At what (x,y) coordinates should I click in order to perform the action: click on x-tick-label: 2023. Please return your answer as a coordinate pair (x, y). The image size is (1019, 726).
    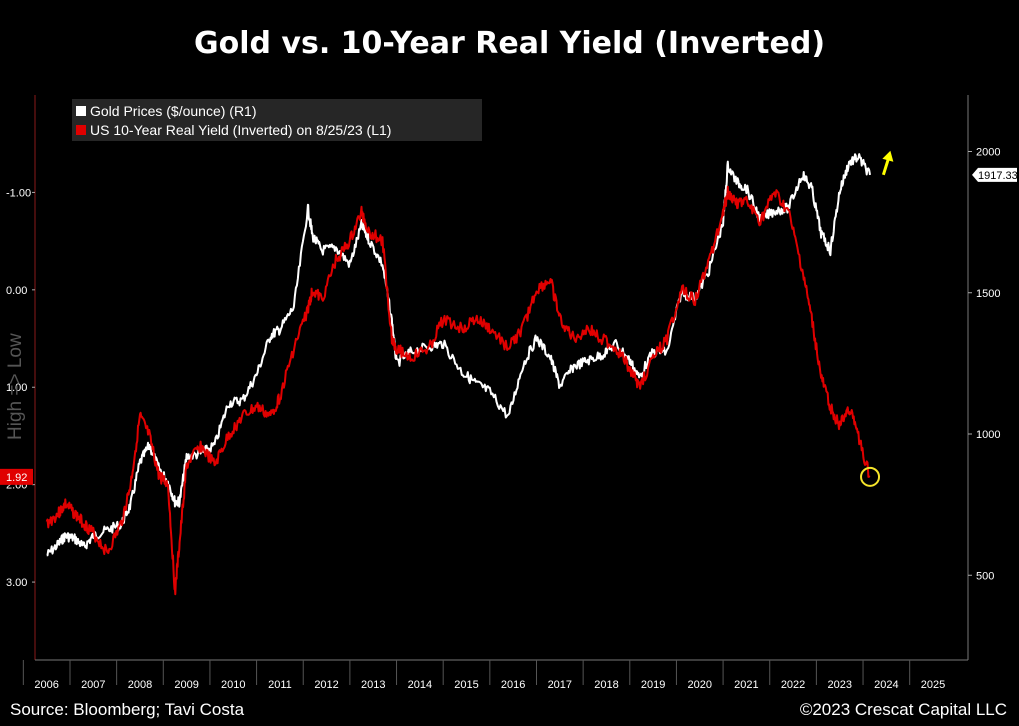
    Looking at the image, I should click on (839, 685).